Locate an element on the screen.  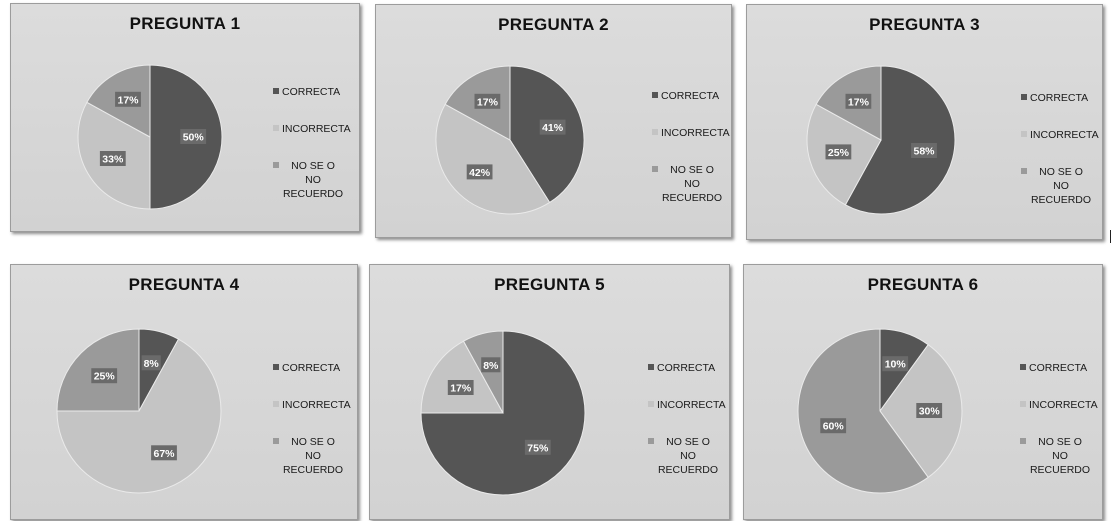
svg-text: 8% is located at coordinates (152, 364).